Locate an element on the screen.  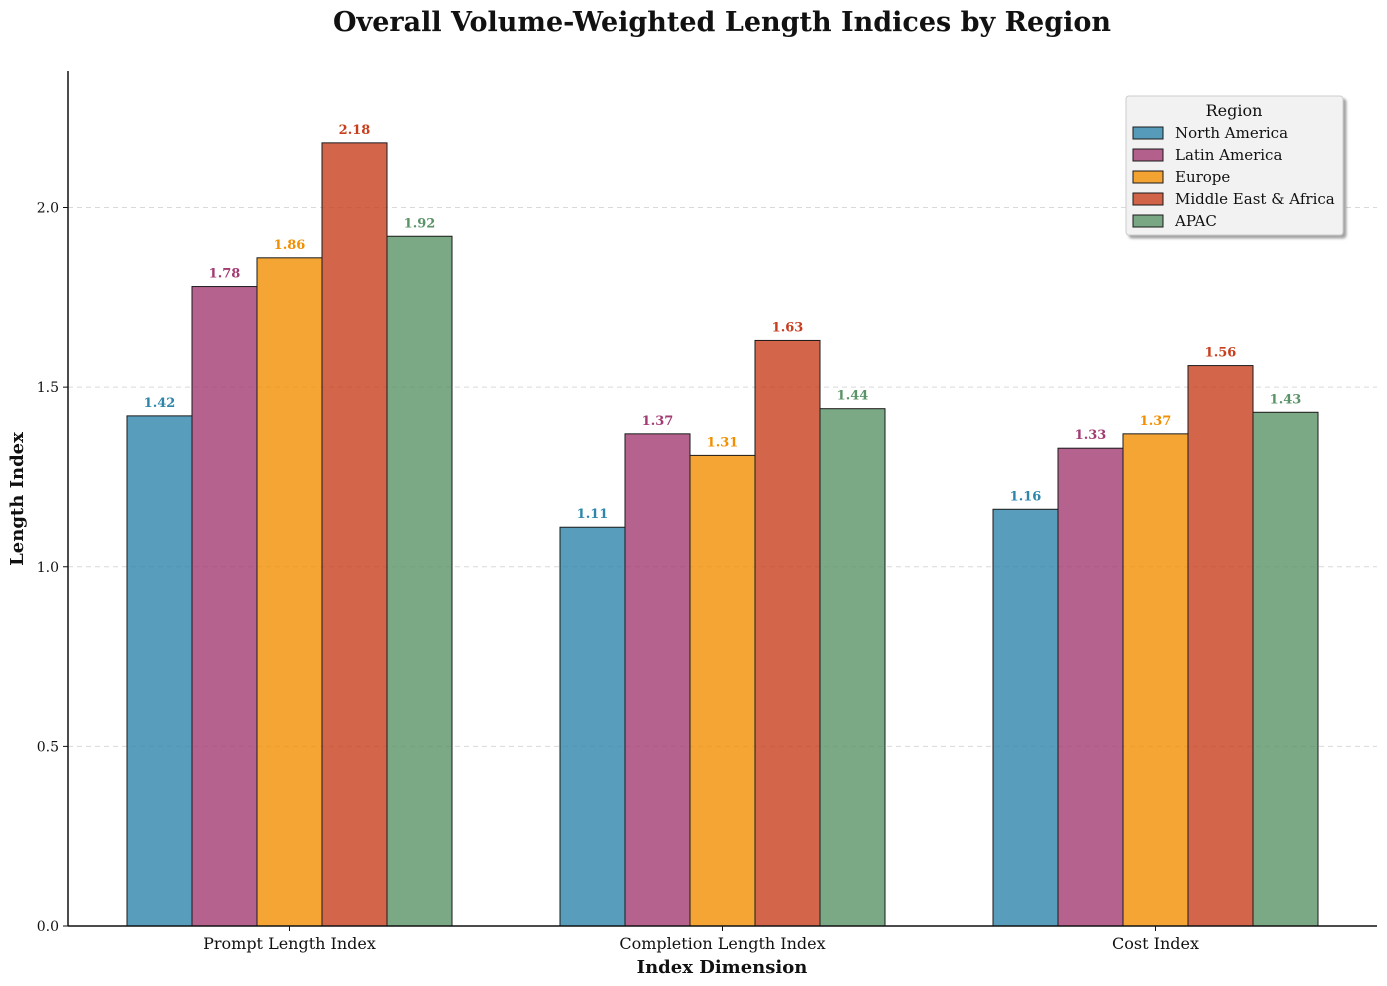
data-label: 1.43 is located at coordinates (1286, 399).